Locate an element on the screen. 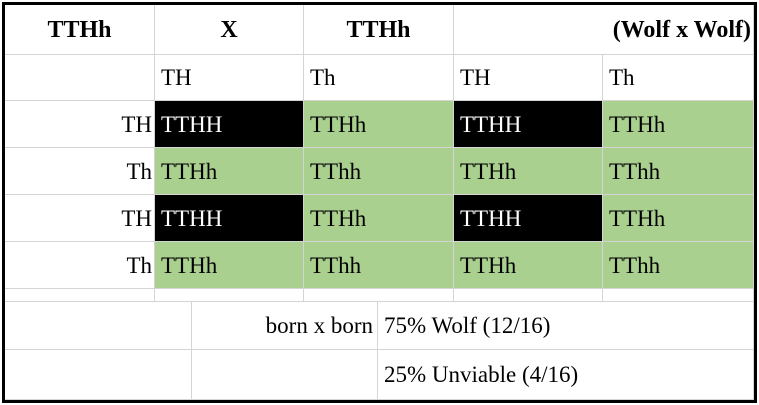 The height and width of the screenshot is (405, 759). summary-result: 25% Unviable (4/16) is located at coordinates (566, 375).